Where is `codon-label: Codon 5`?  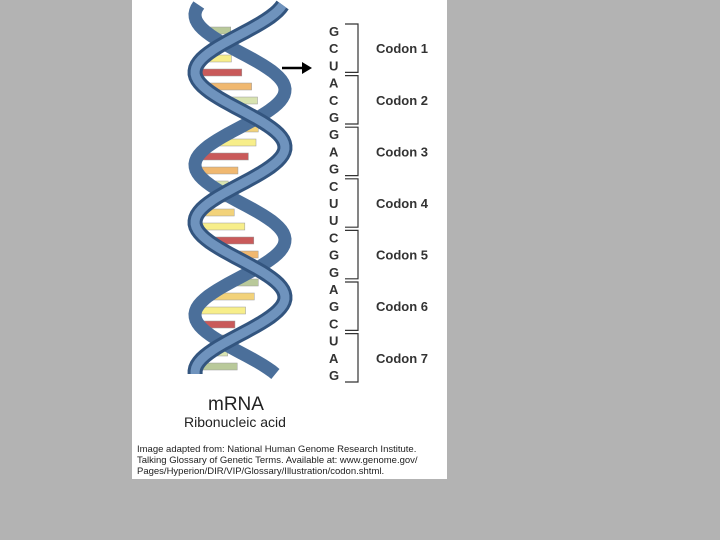 codon-label: Codon 5 is located at coordinates (402, 255).